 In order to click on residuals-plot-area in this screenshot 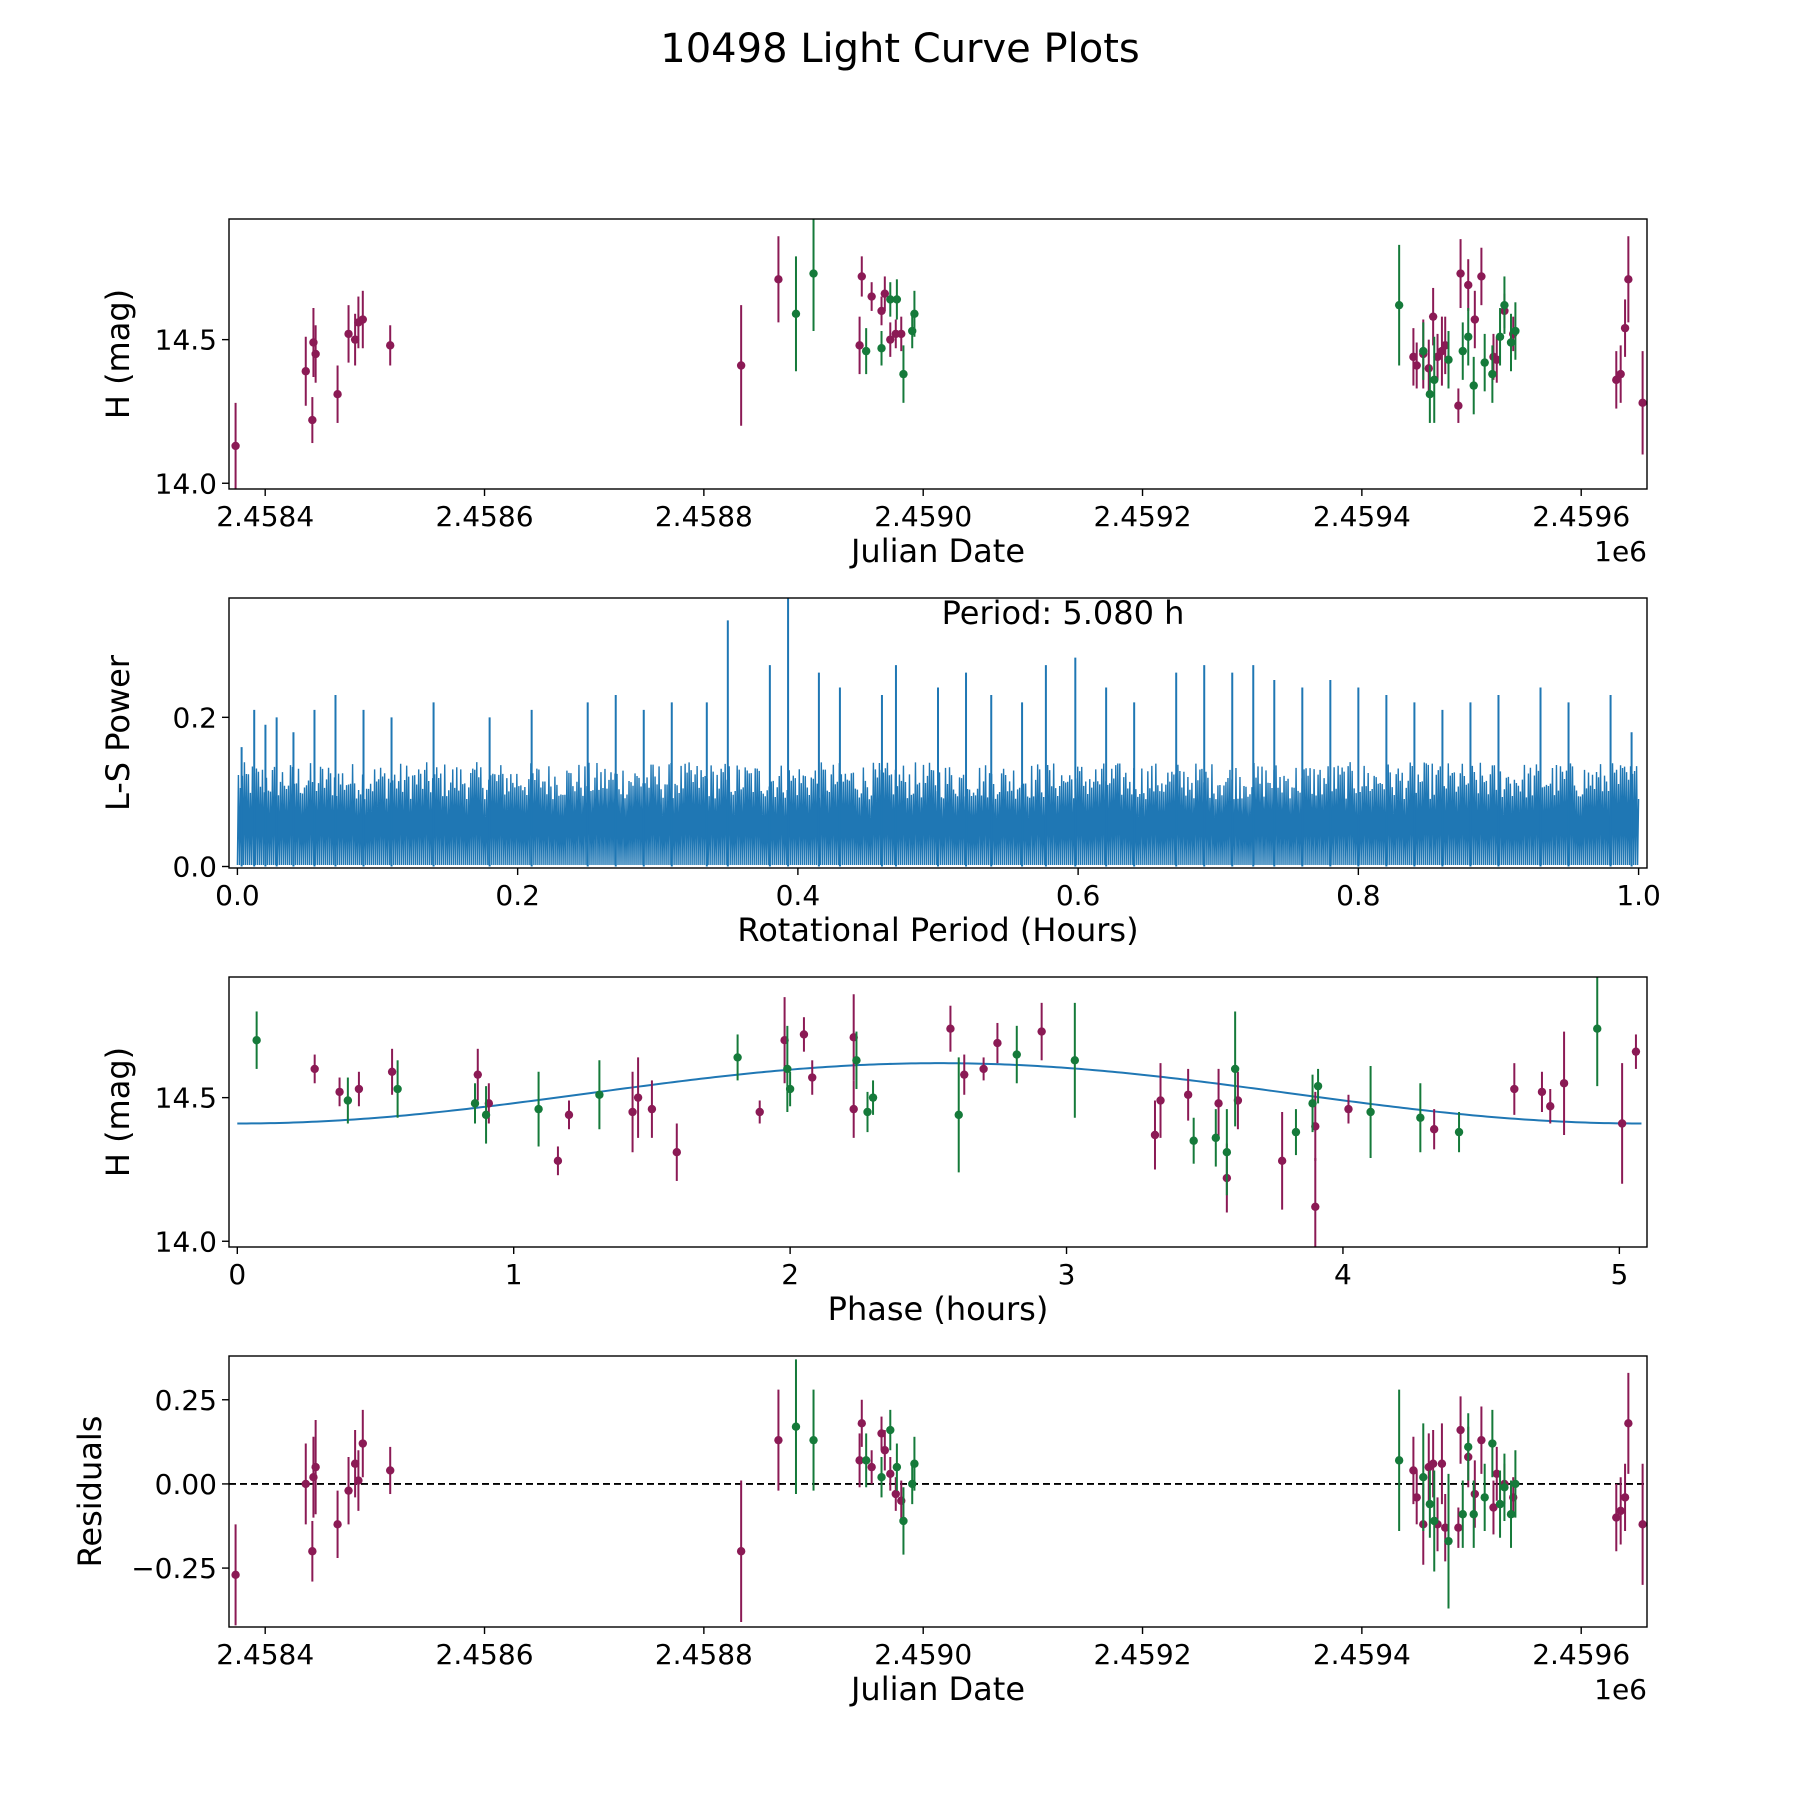, I will do `click(938, 1492)`.